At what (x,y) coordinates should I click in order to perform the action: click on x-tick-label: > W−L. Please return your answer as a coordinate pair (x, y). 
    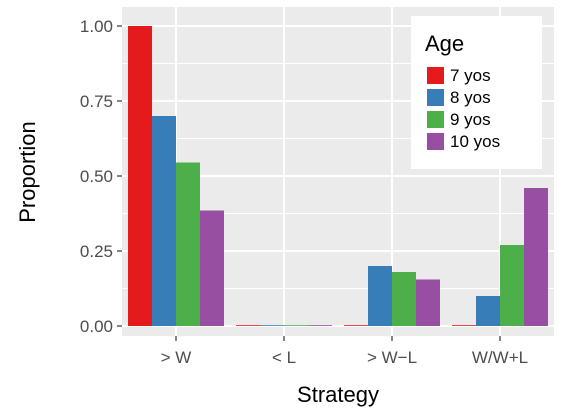
    Looking at the image, I should click on (392, 357).